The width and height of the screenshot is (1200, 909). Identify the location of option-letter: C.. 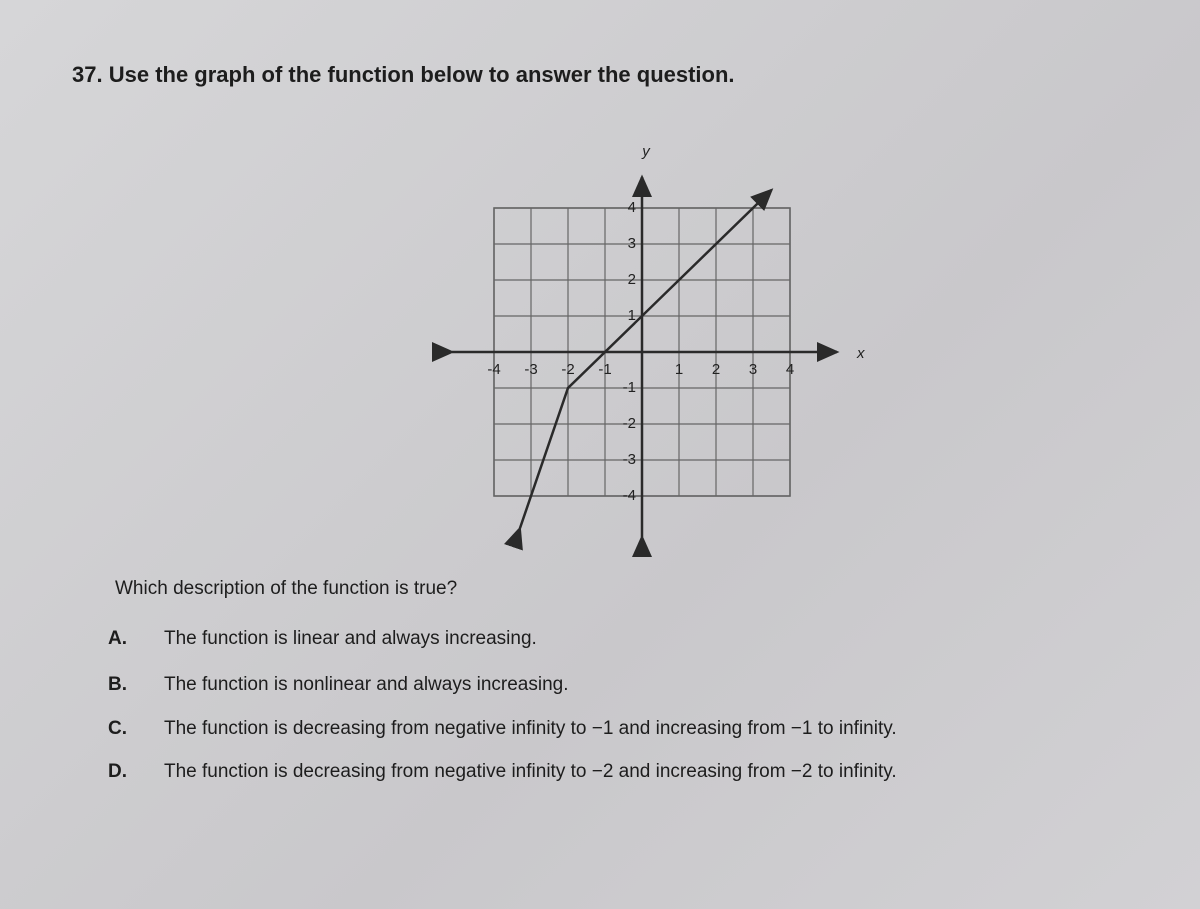
(117, 728).